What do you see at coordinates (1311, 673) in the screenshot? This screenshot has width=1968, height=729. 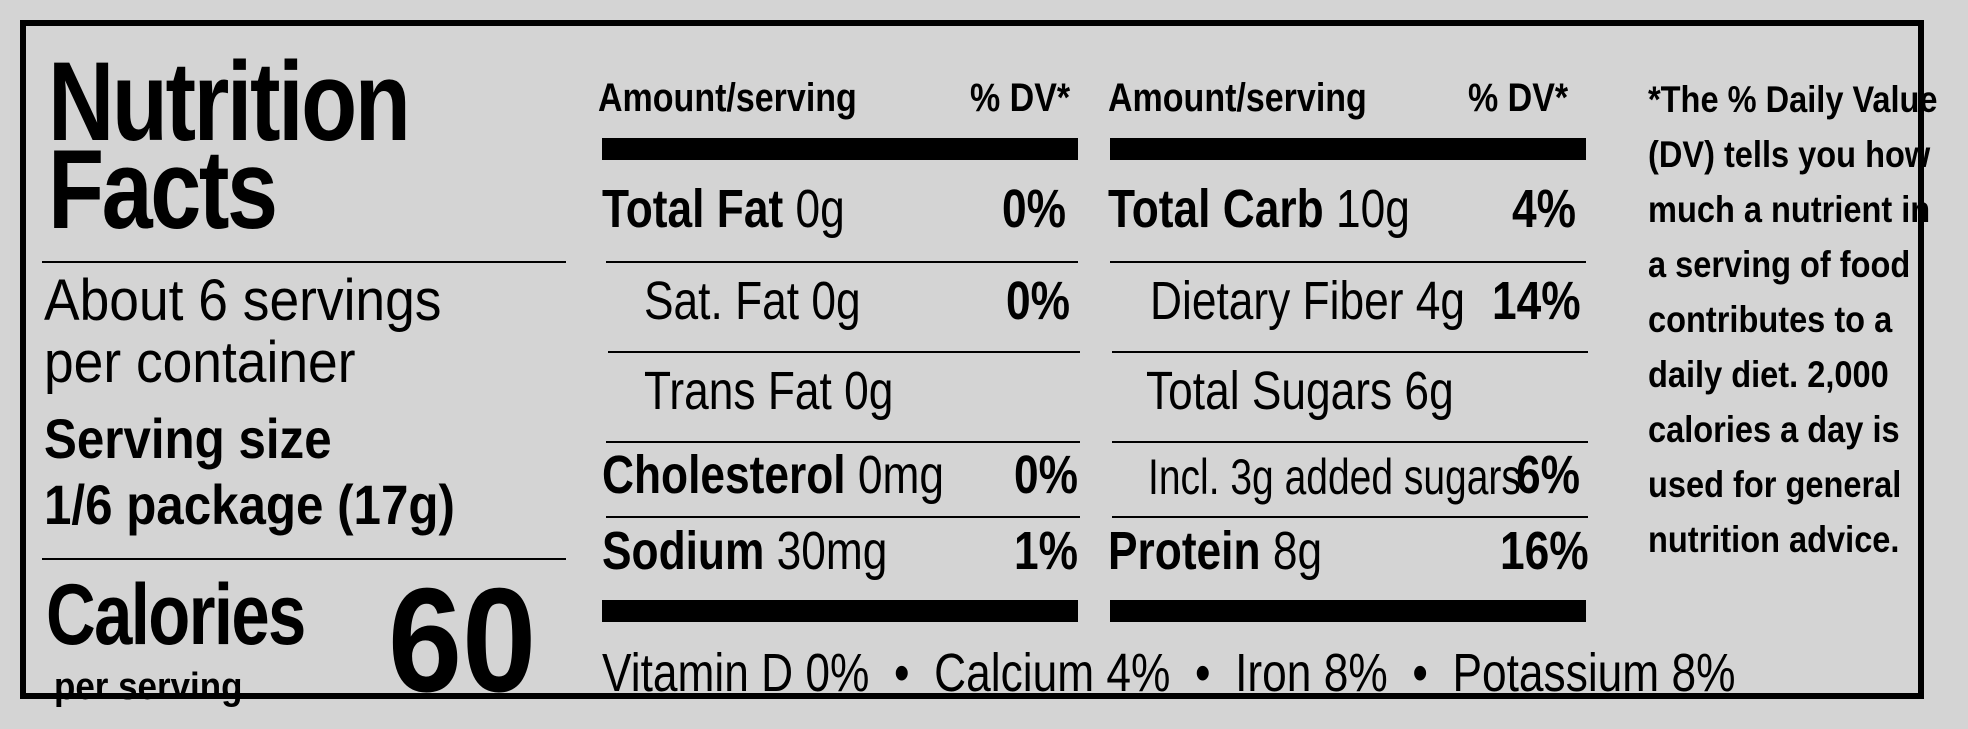 I see `iron: Iron 8%` at bounding box center [1311, 673].